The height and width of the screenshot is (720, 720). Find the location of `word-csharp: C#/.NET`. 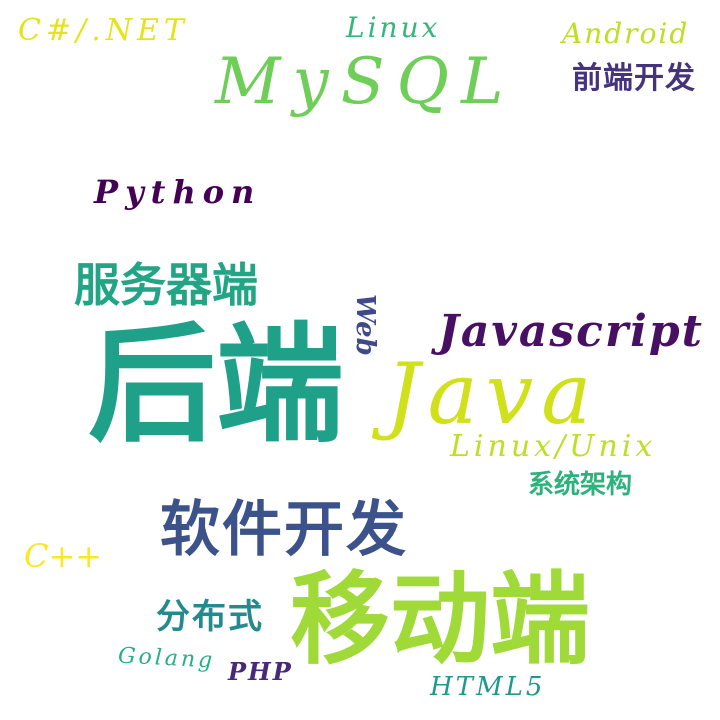

word-csharp: C#/.NET is located at coordinates (103, 30).